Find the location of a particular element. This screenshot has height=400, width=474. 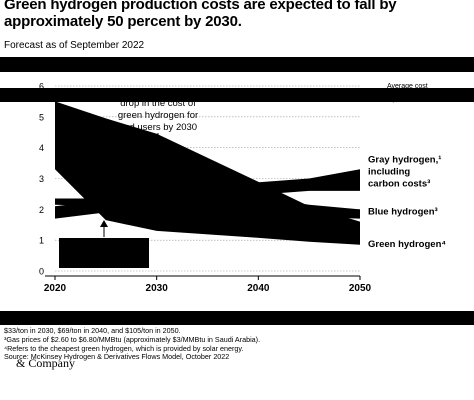

x-tick-label: 2050 is located at coordinates (360, 288).